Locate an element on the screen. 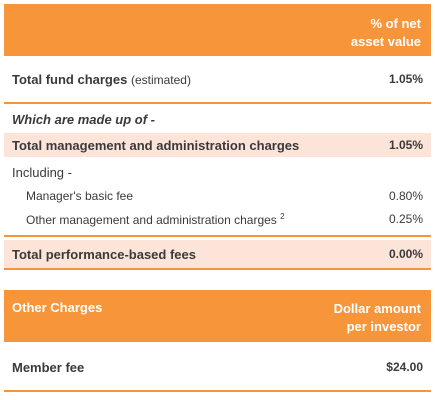 The height and width of the screenshot is (400, 435). total-fund-charges-row: Total fund charges (estimated) 1.05% is located at coordinates (217, 79).